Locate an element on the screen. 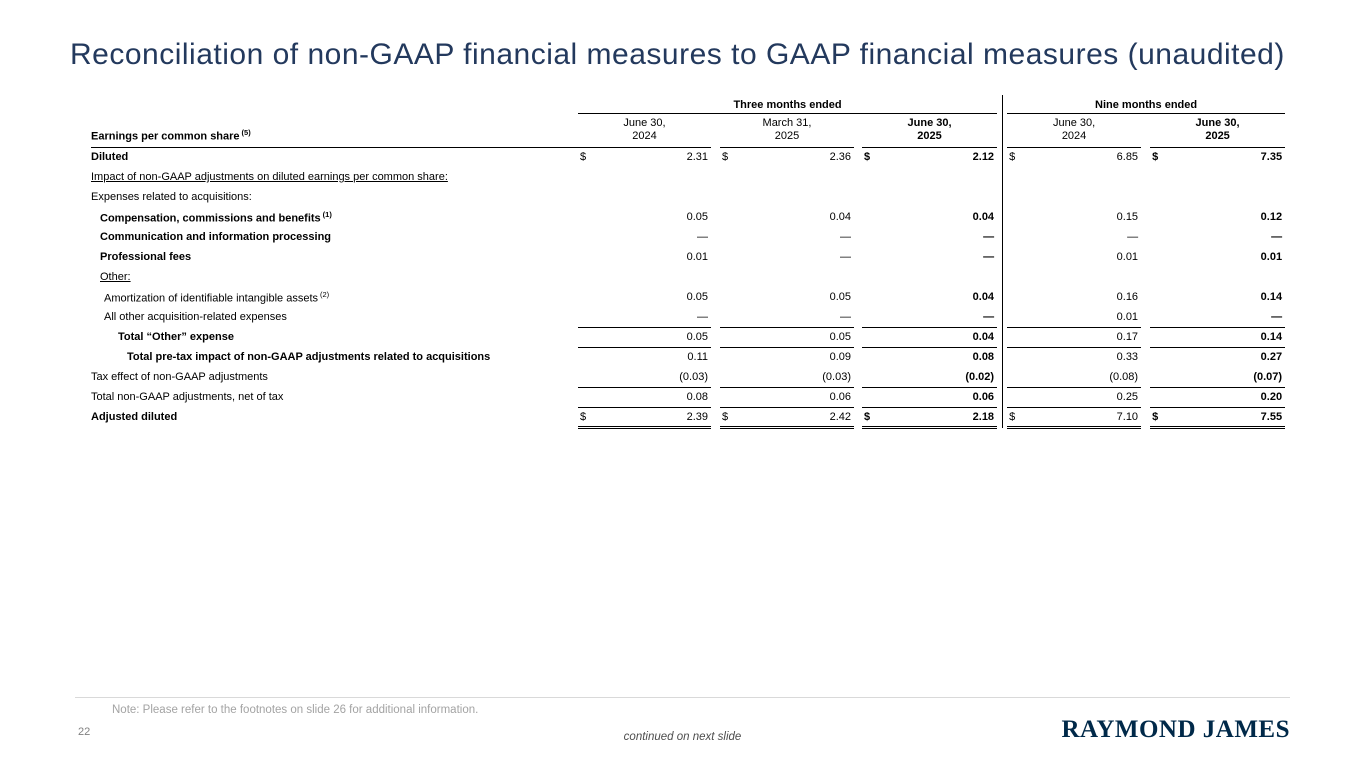 This screenshot has height=768, width=1365. value-cell: $2.39 is located at coordinates (644, 418).